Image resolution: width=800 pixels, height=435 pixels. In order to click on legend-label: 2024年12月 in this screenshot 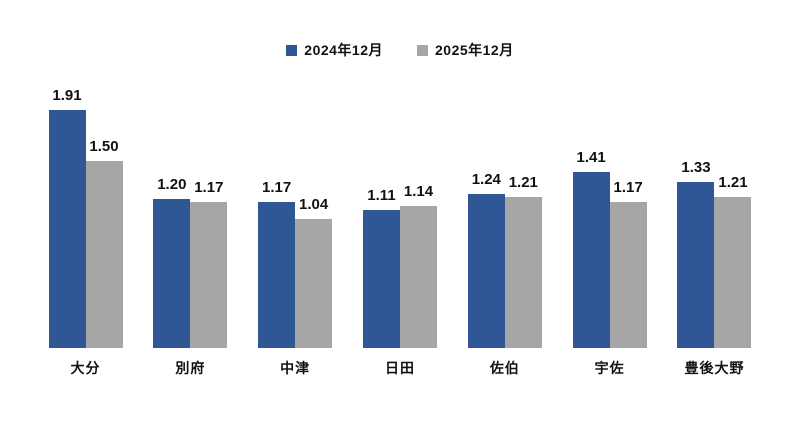, I will do `click(343, 50)`.